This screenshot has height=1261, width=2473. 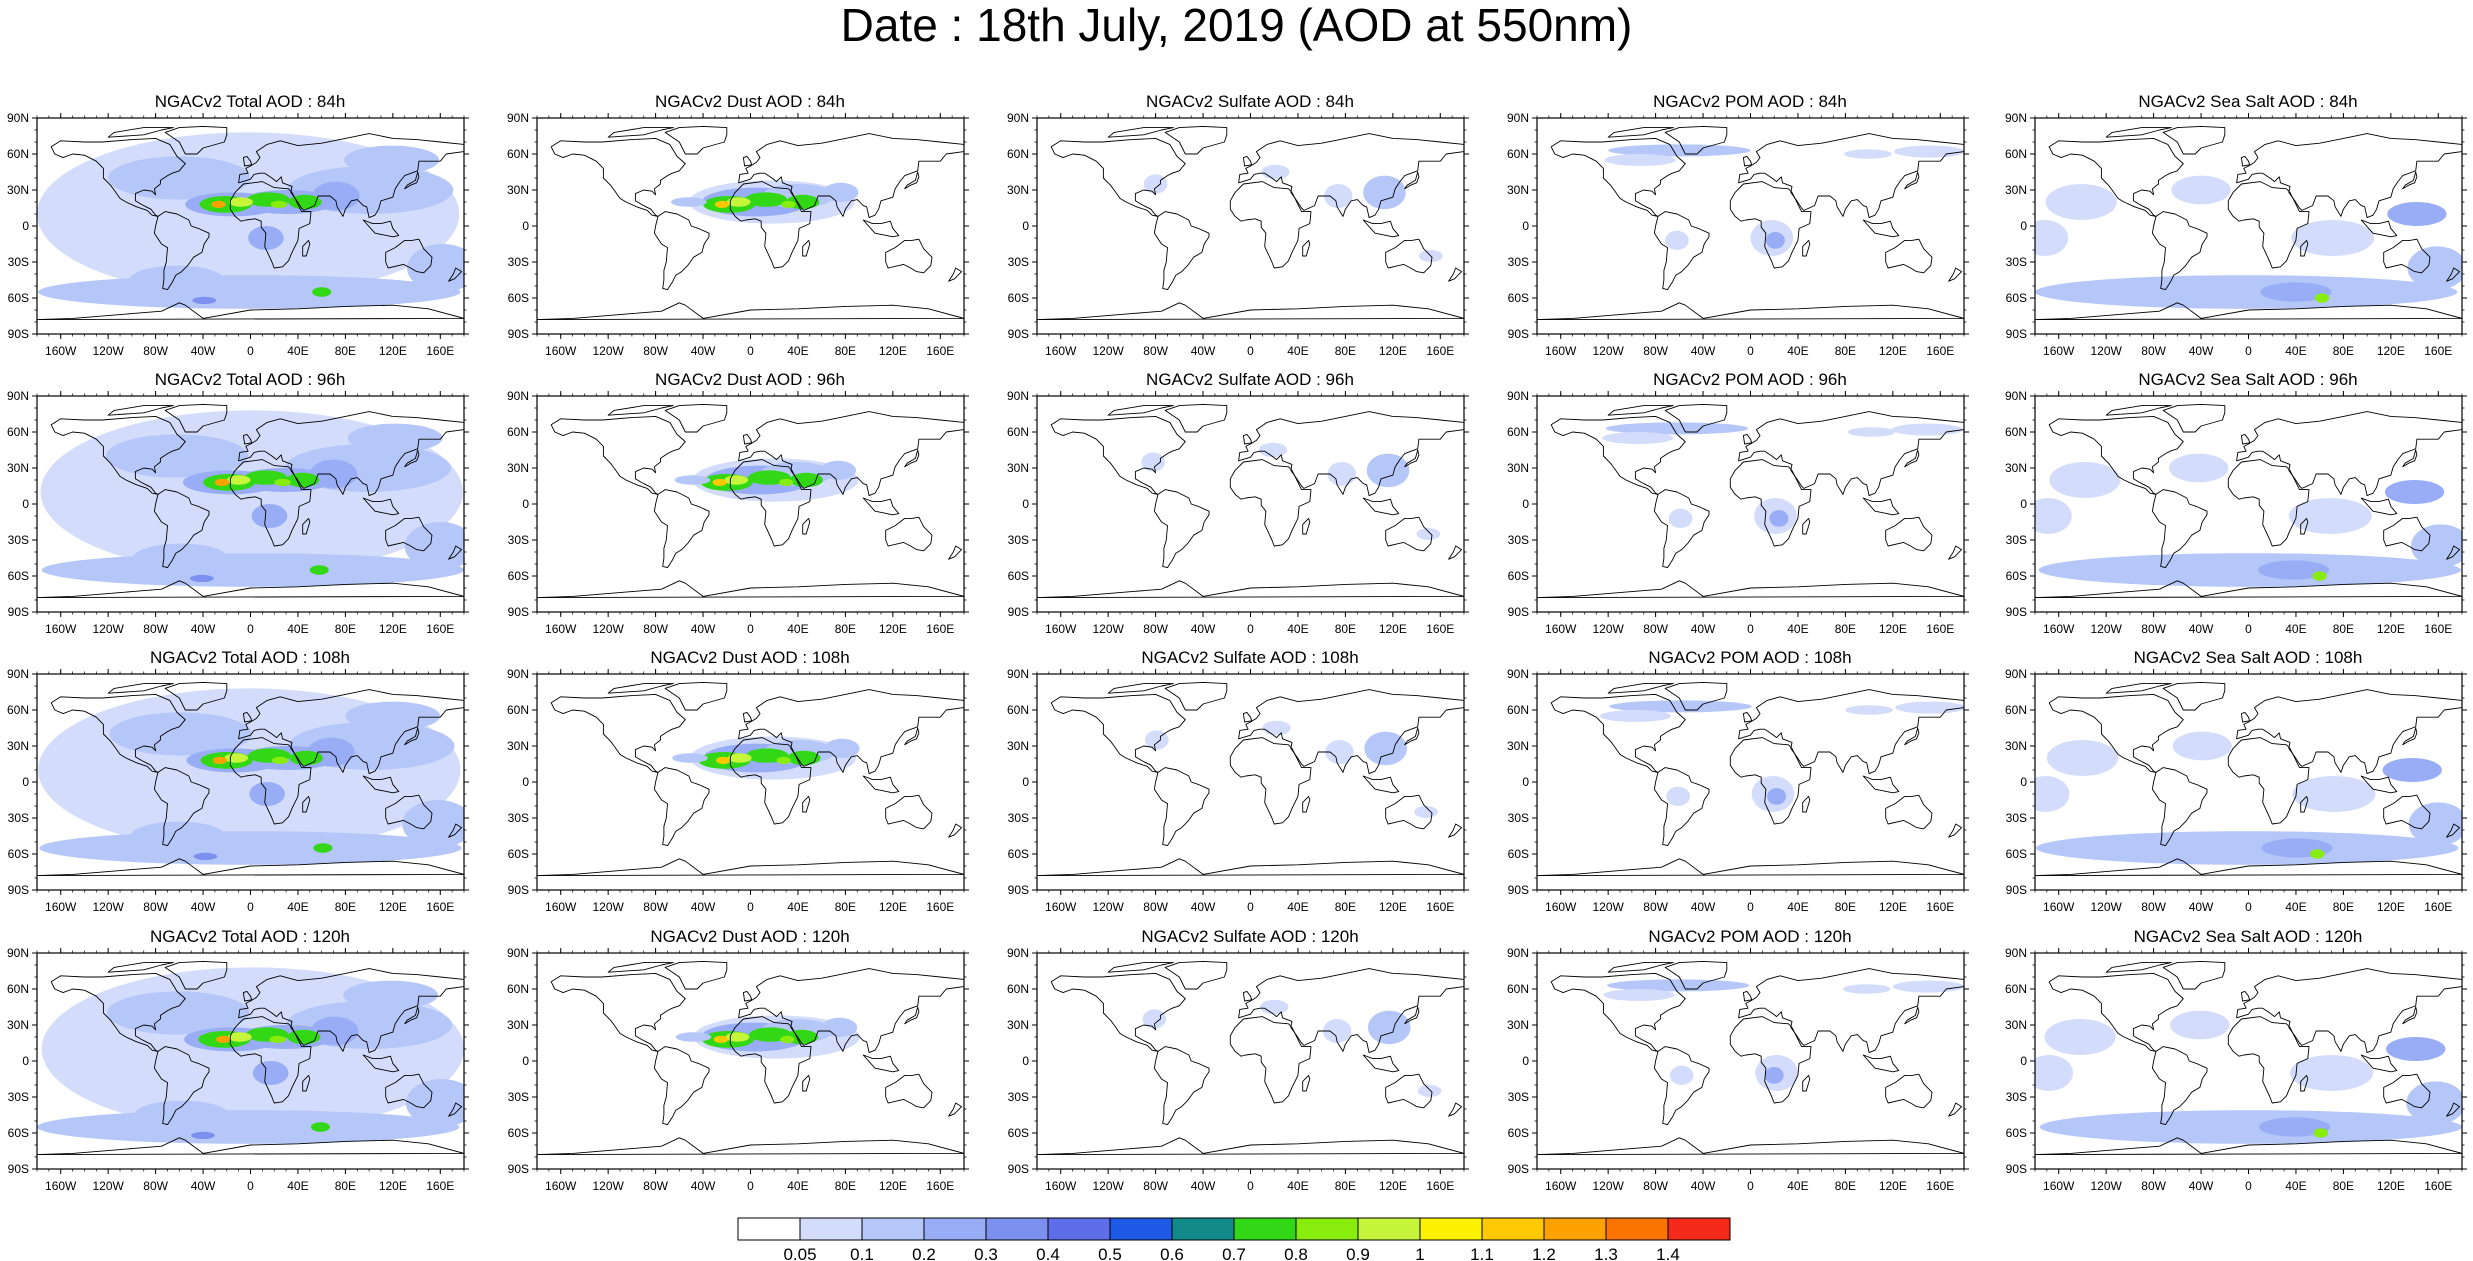 What do you see at coordinates (2391, 629) in the screenshot?
I see `lon-tick-label: 120E` at bounding box center [2391, 629].